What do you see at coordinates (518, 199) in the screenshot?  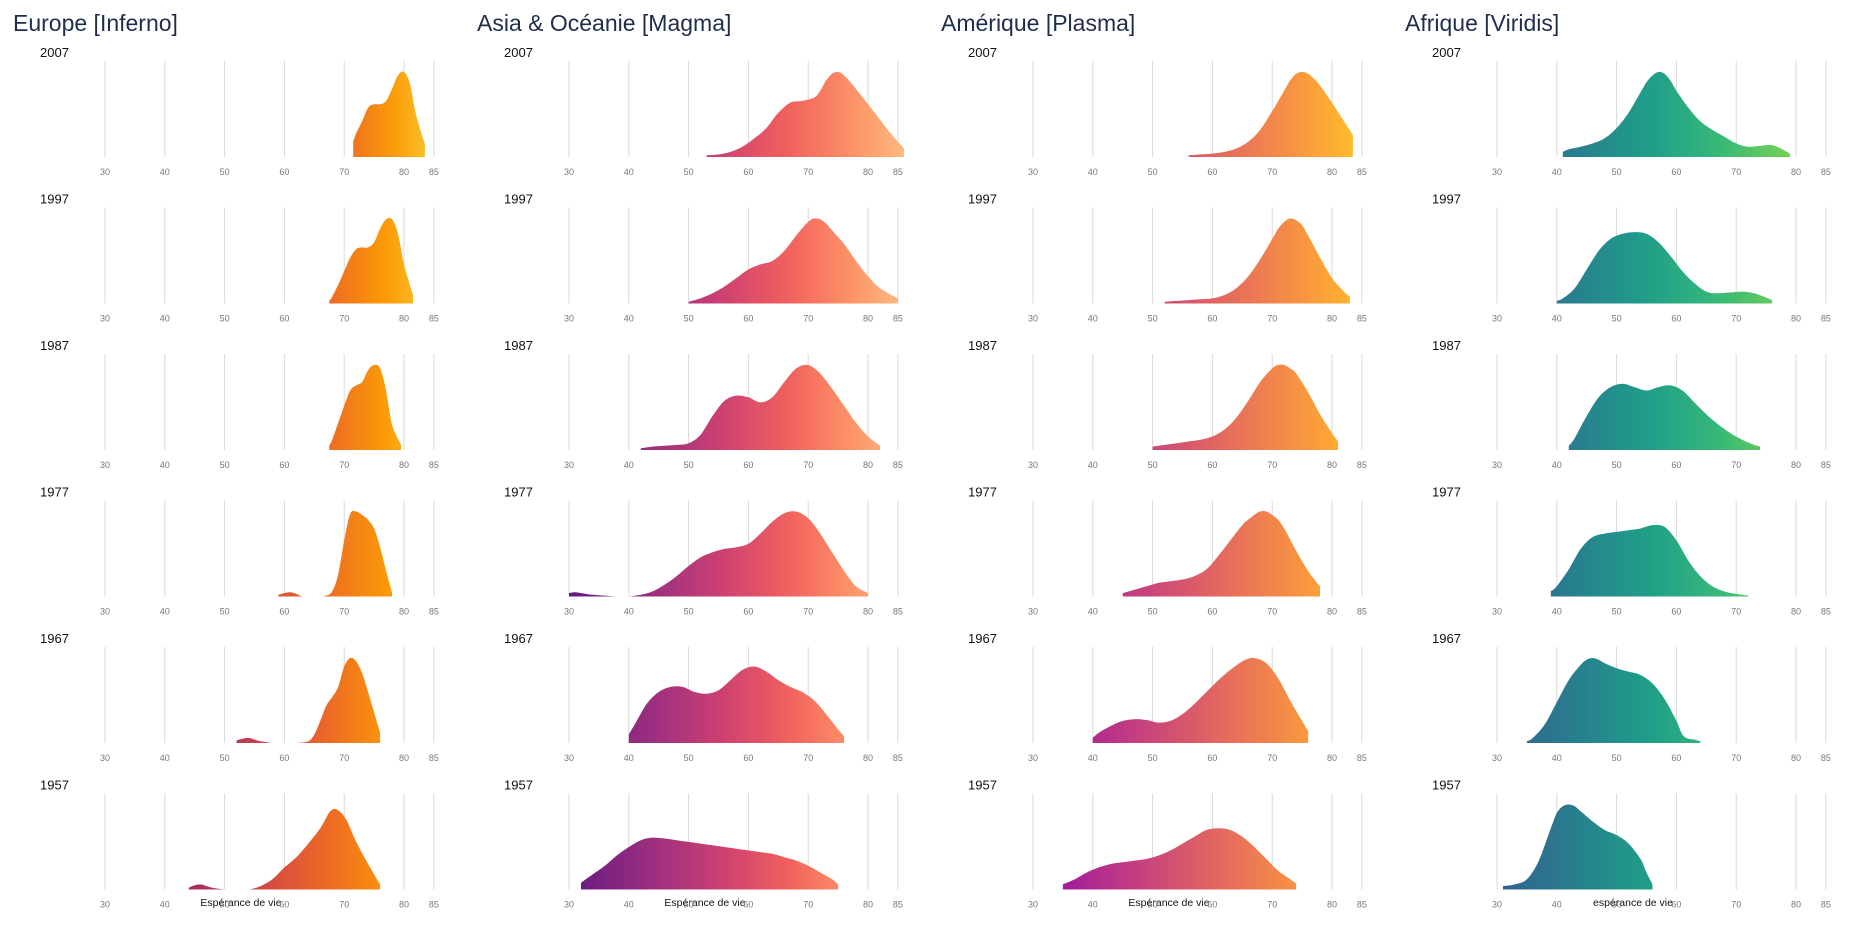 I see `year-label: 1997` at bounding box center [518, 199].